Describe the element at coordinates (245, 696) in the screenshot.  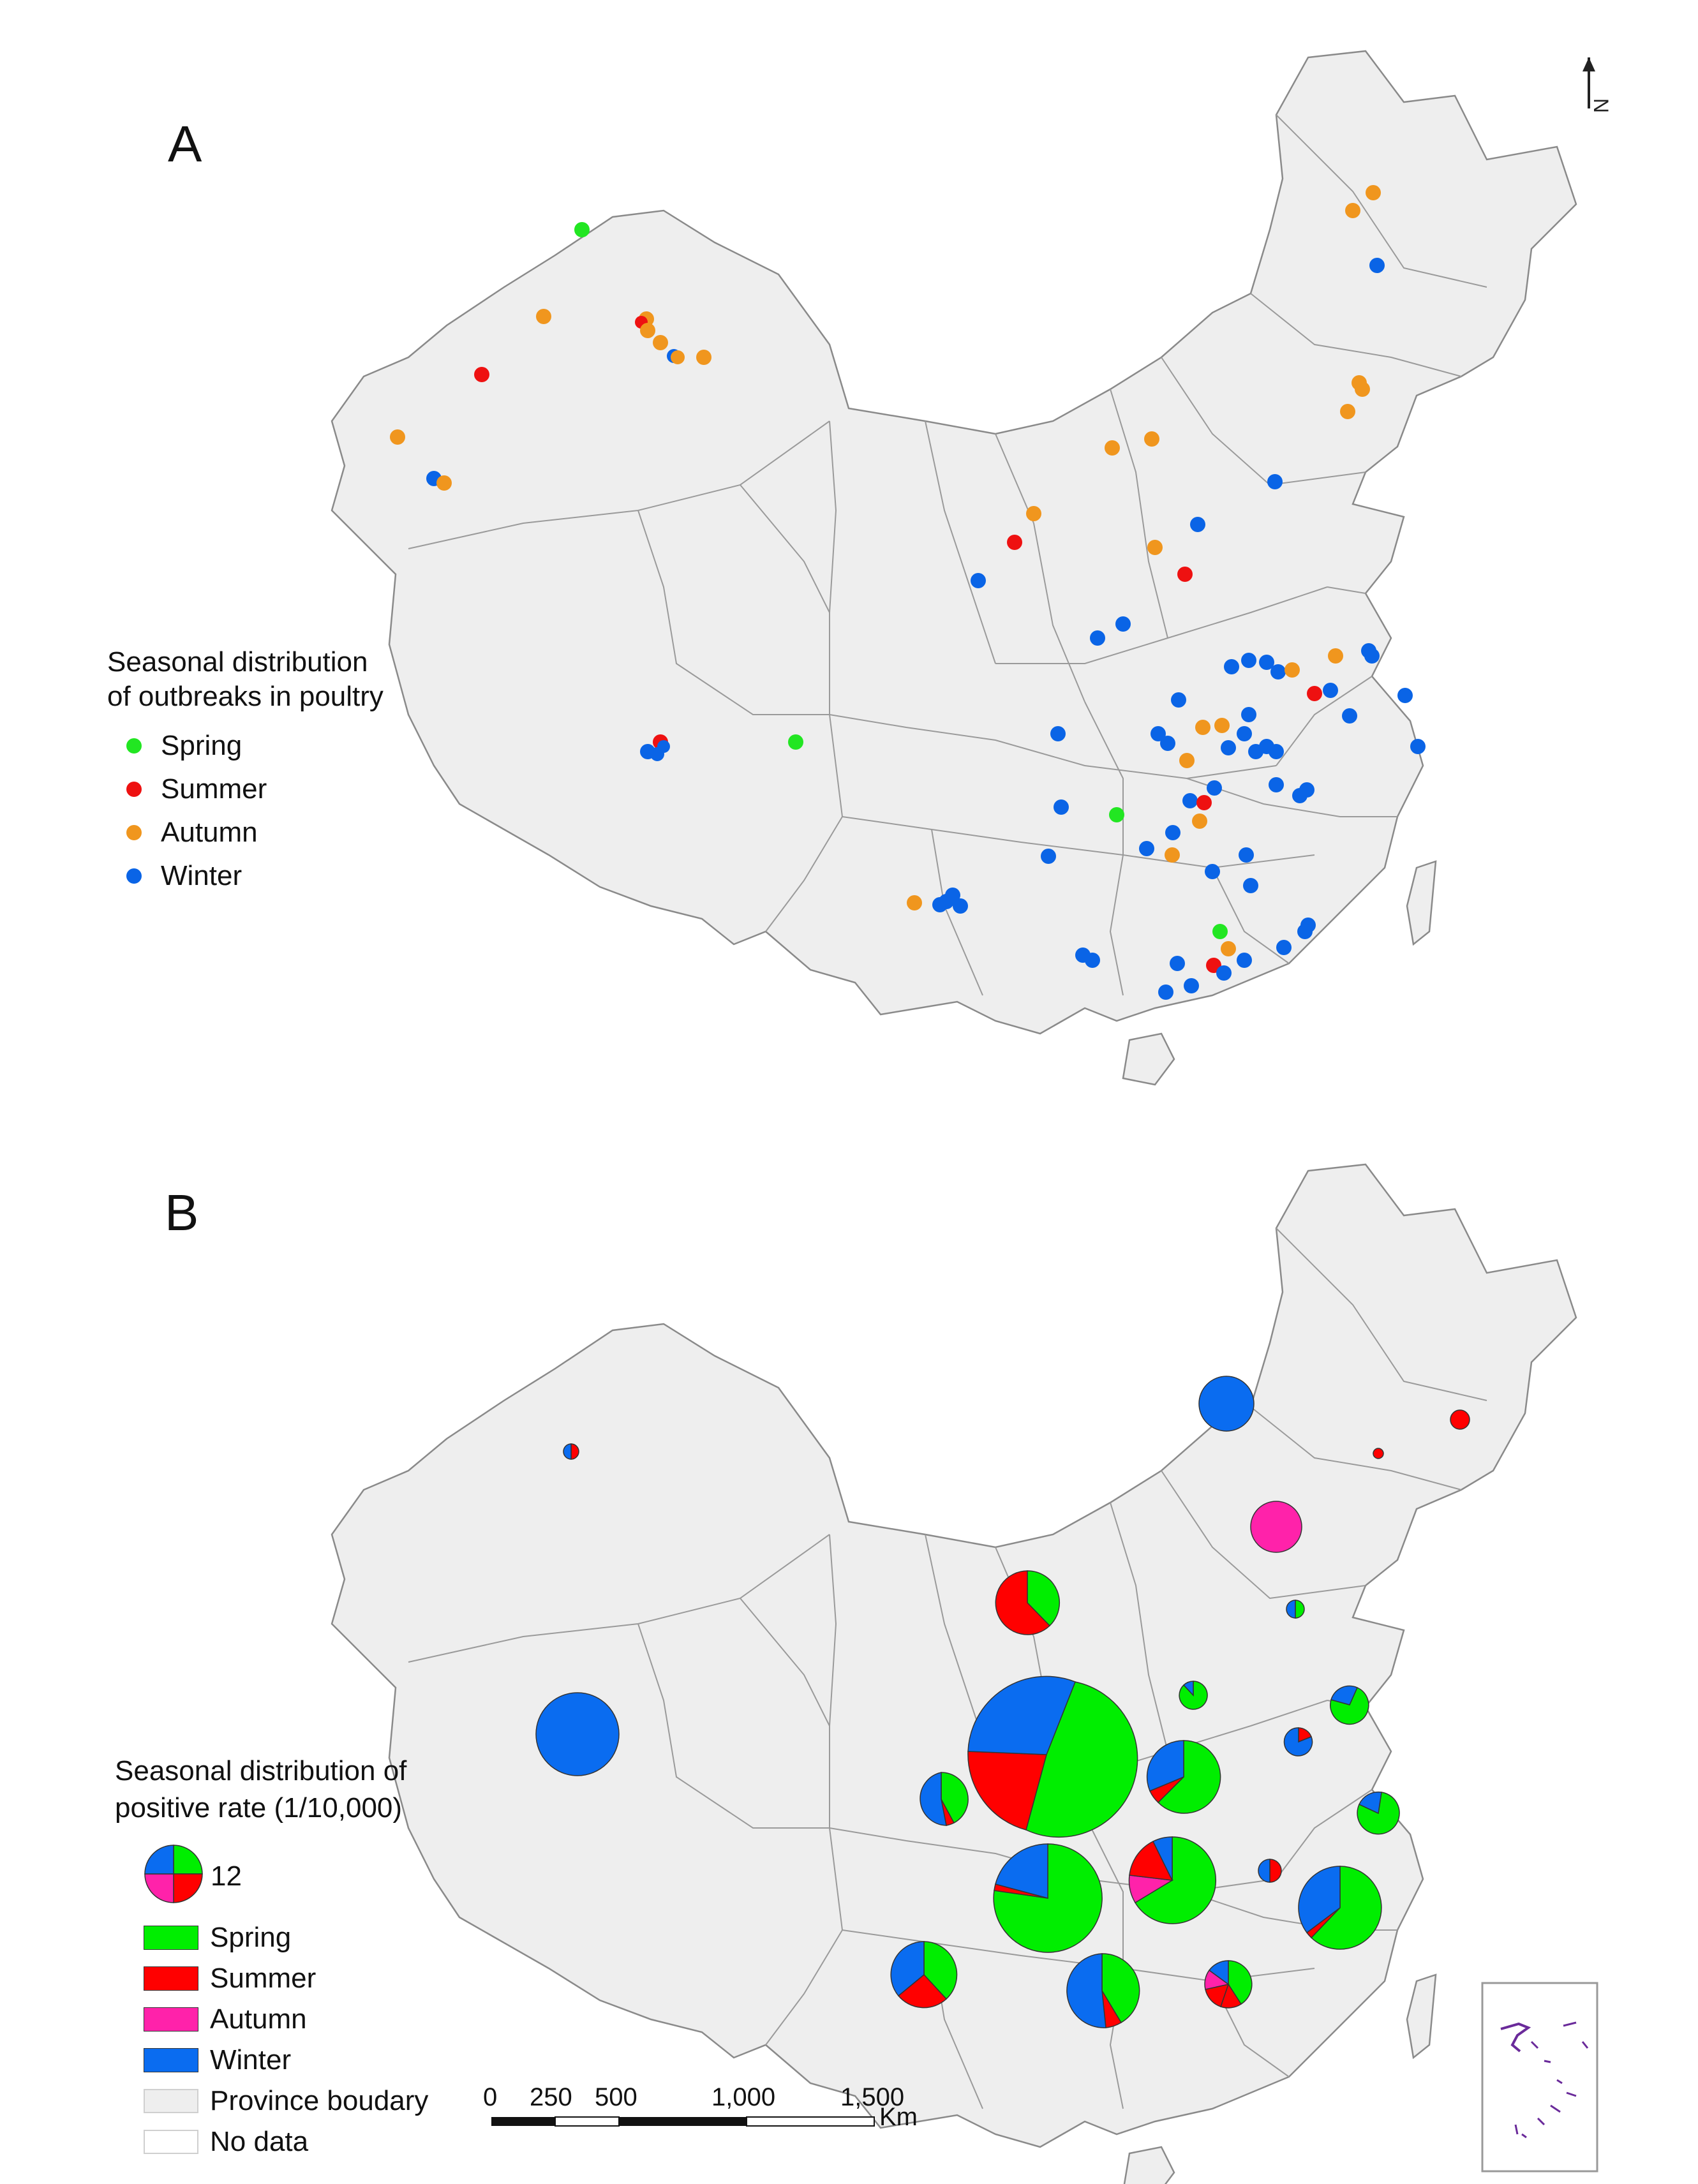
I see `panel-a-legend-title-line2: of outbreaks in poultry` at that location.